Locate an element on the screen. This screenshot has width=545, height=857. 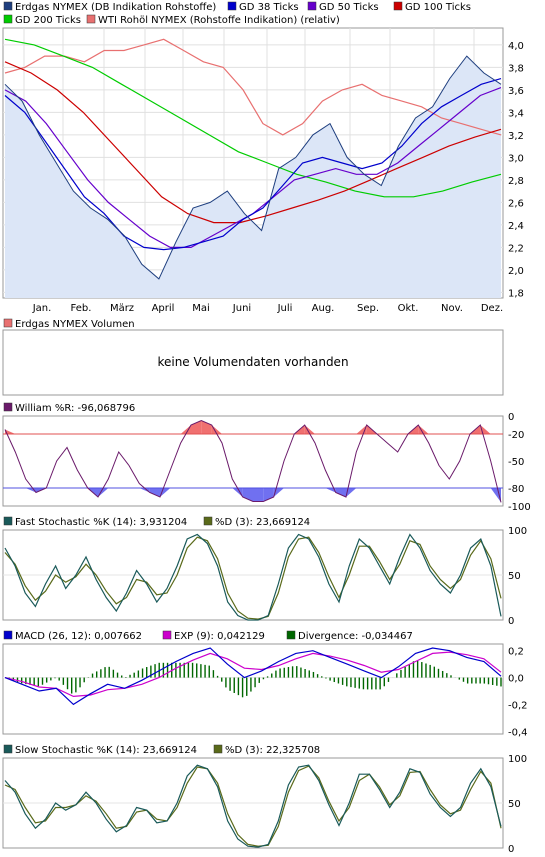
y-tick-label: 3,2 is located at coordinates (516, 136).